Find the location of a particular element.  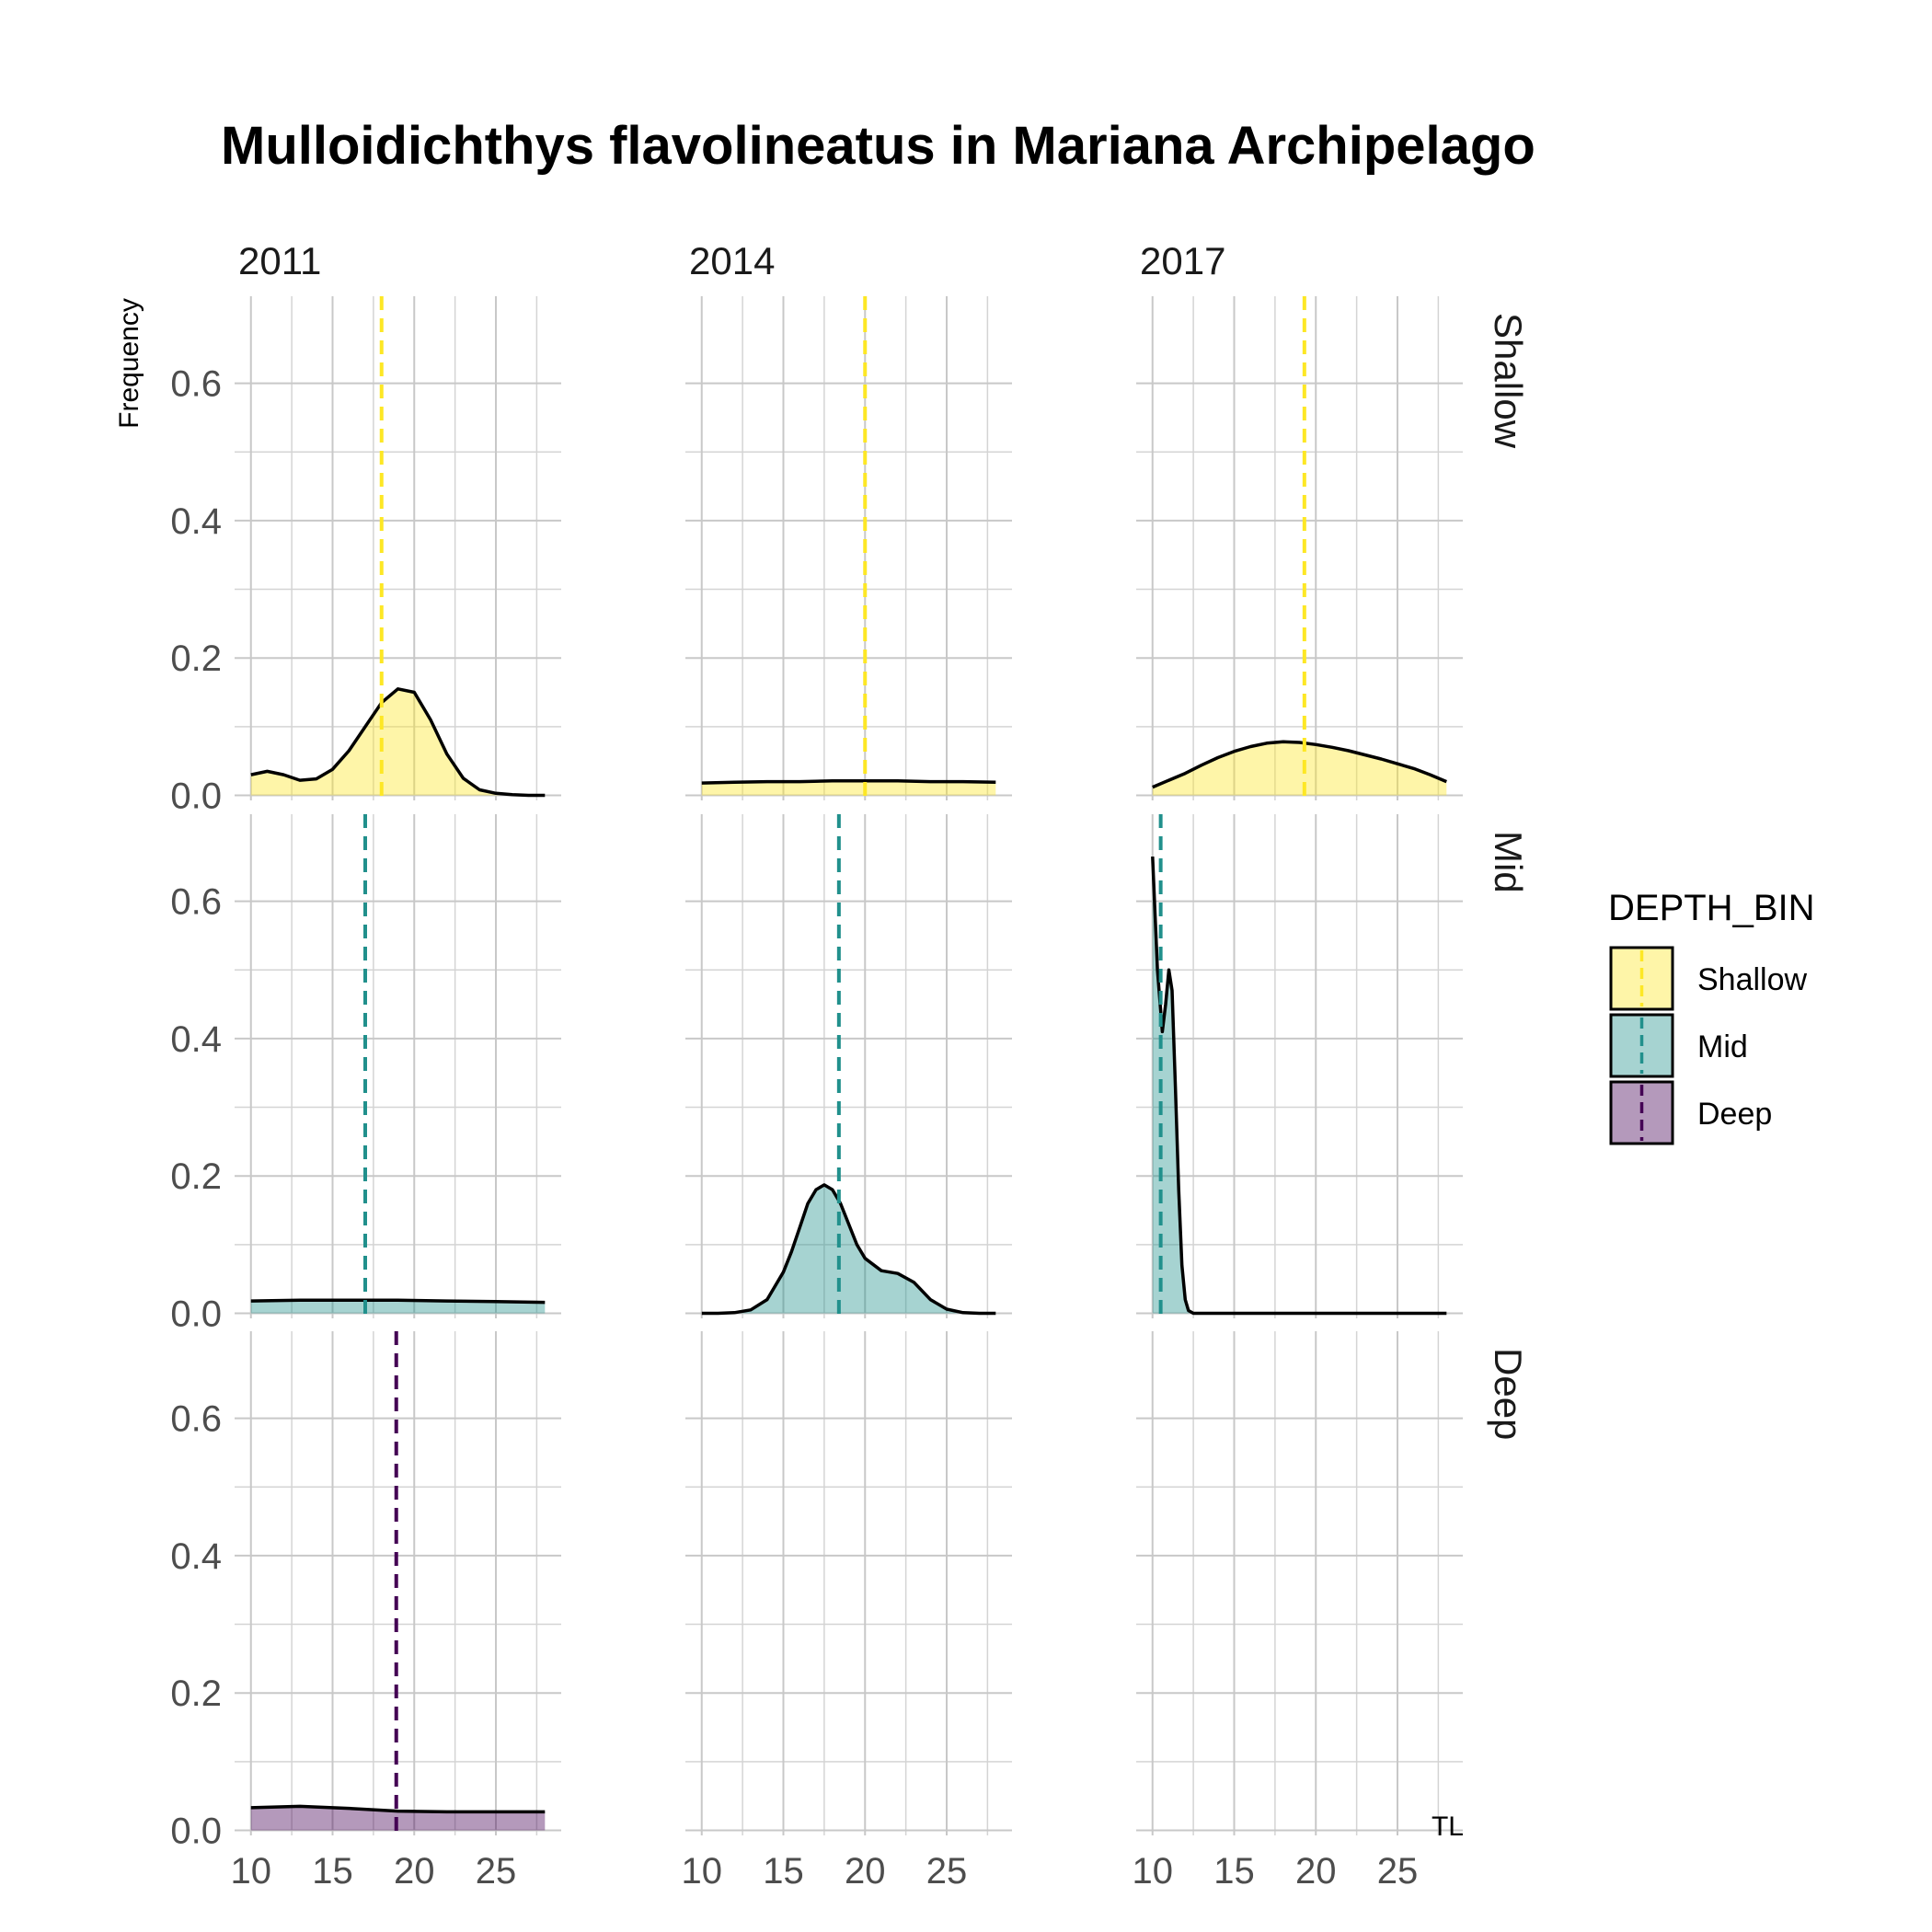

panel-2011-shallow: 0.0 0.2 0.4 0.6 is located at coordinates (365, 556).